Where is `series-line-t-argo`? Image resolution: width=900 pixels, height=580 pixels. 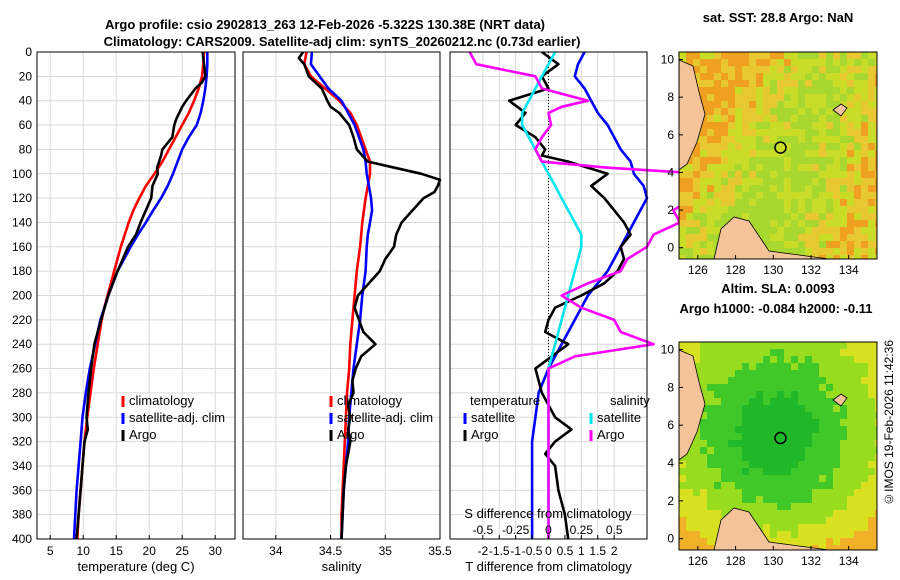
series-line-t-argo is located at coordinates (569, 295).